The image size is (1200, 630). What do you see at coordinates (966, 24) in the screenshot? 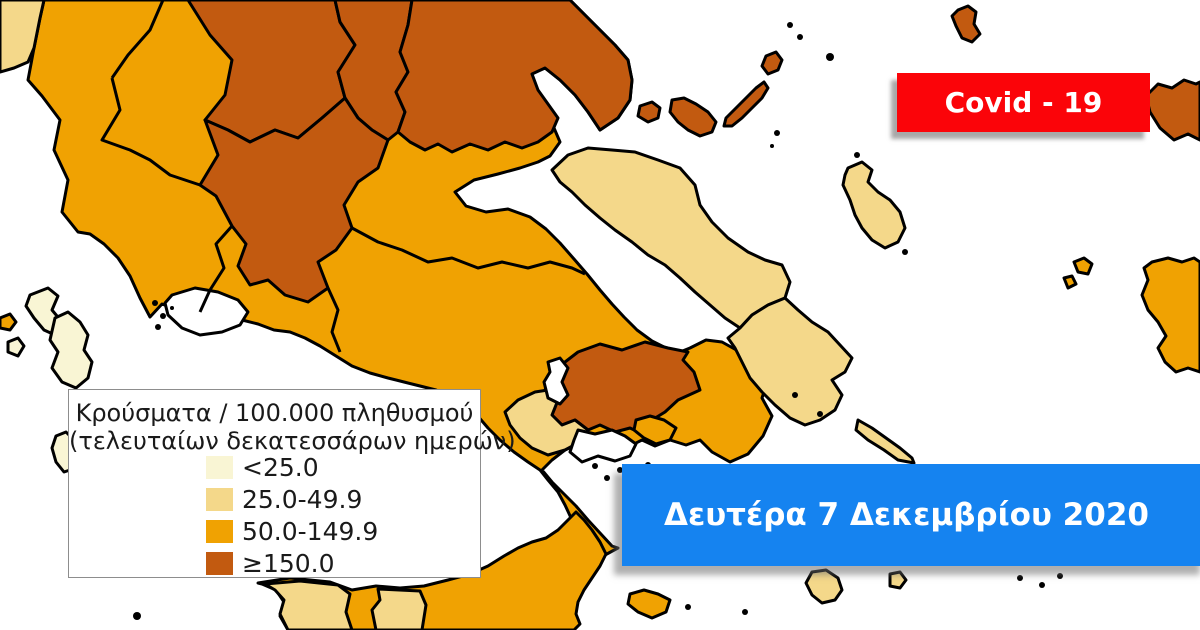
I see `map-region-gioura` at bounding box center [966, 24].